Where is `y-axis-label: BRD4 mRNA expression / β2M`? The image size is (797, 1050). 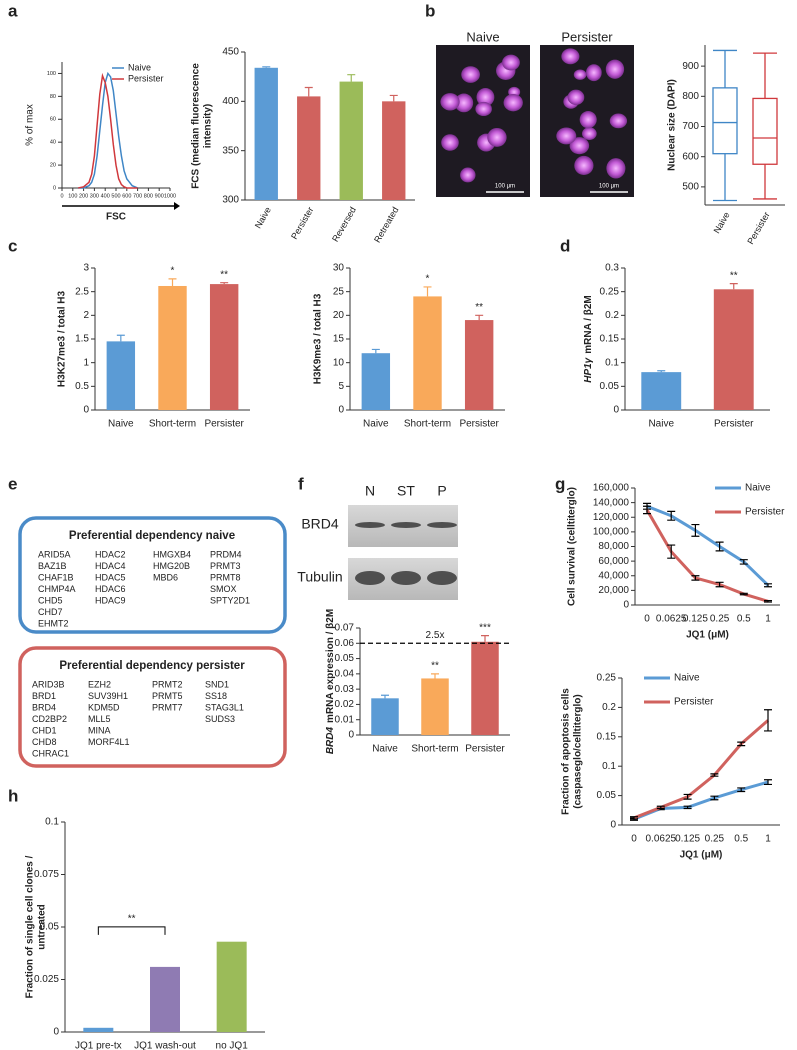 y-axis-label: BRD4 mRNA expression / β2M is located at coordinates (330, 681).